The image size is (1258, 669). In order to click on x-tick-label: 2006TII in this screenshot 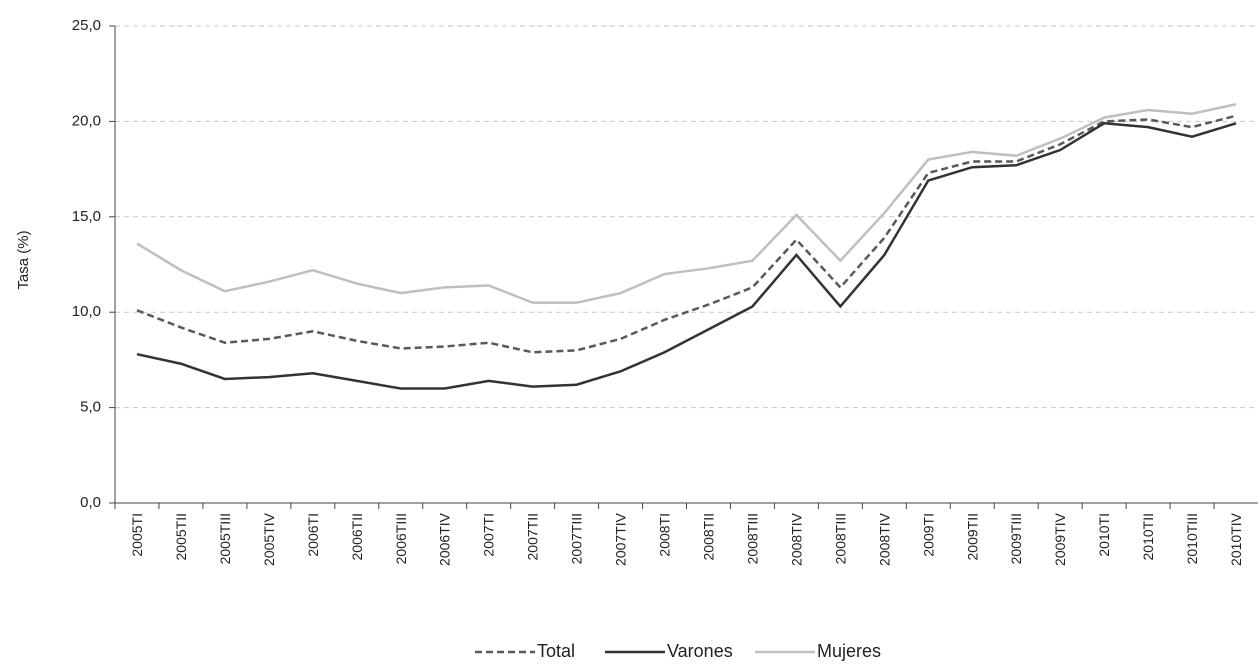, I will do `click(357, 536)`.